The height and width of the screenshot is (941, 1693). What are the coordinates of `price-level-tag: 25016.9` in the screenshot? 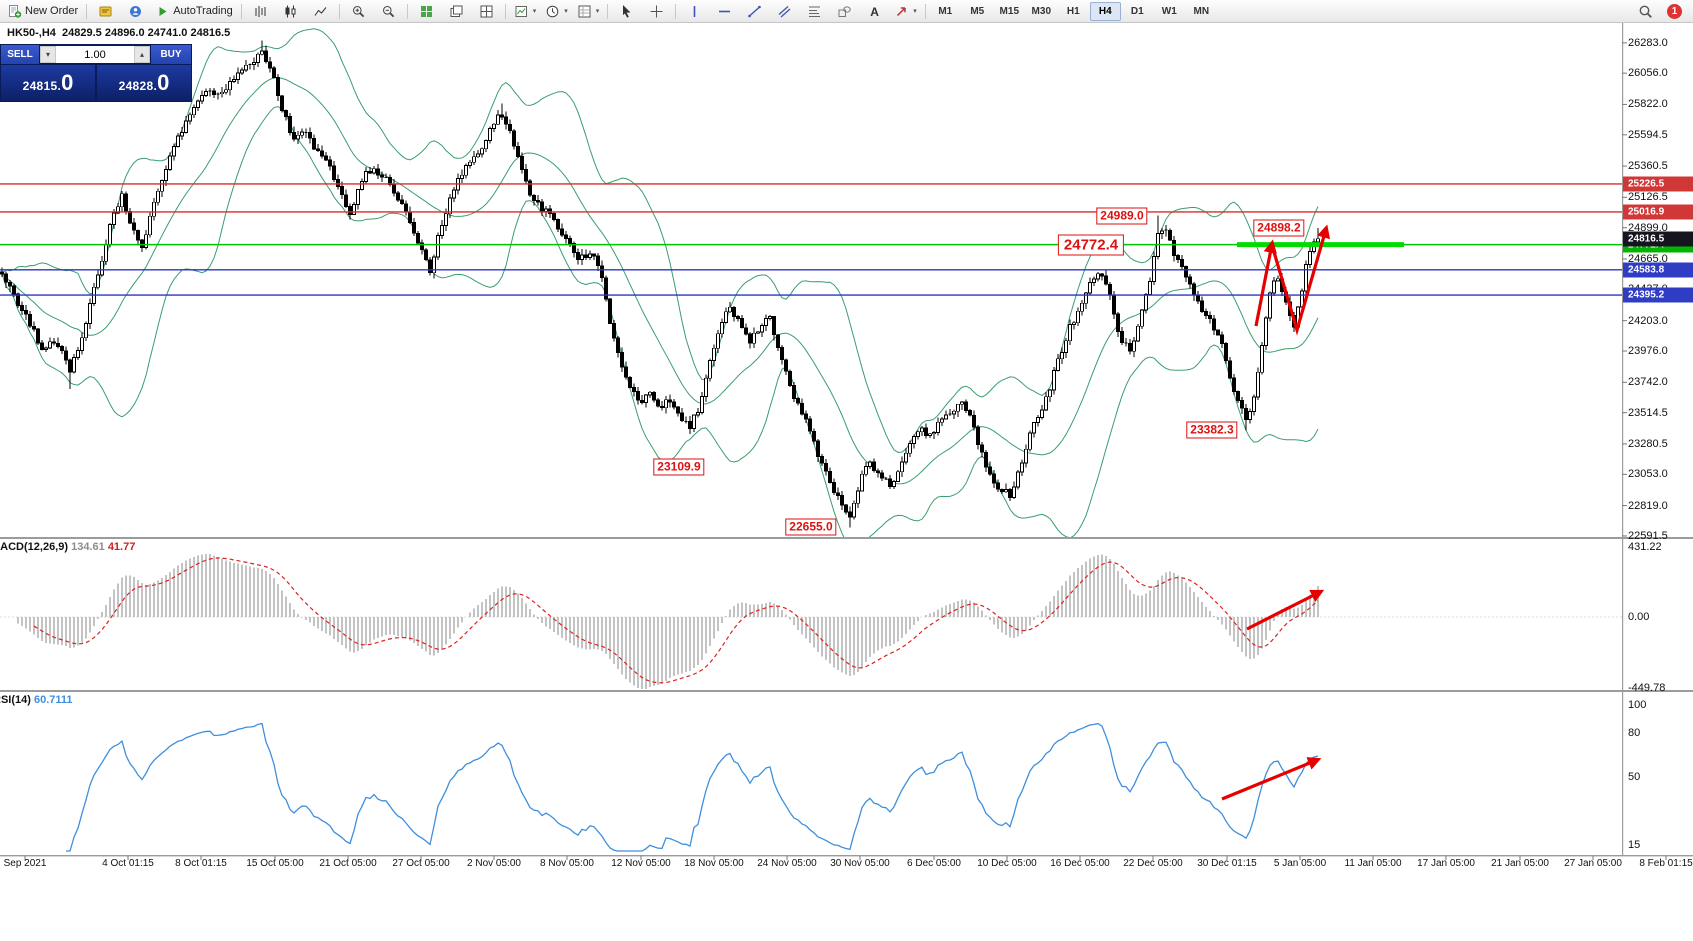 It's located at (1658, 212).